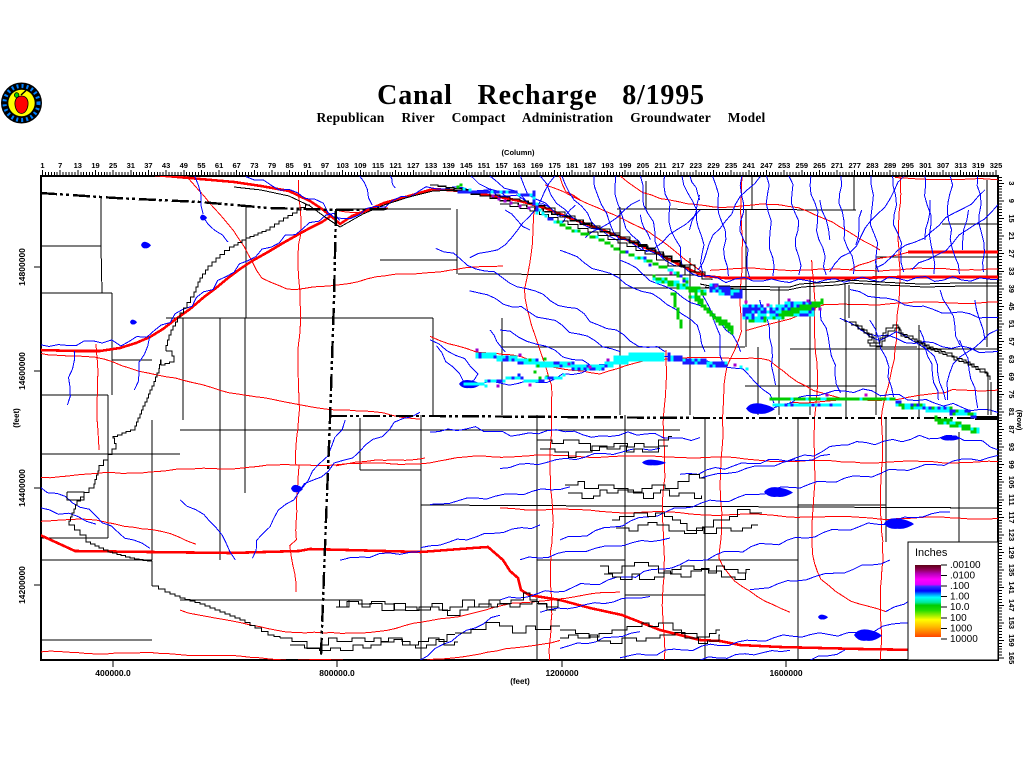 The width and height of the screenshot is (1024, 768). I want to click on svg-text: 223, so click(696, 165).